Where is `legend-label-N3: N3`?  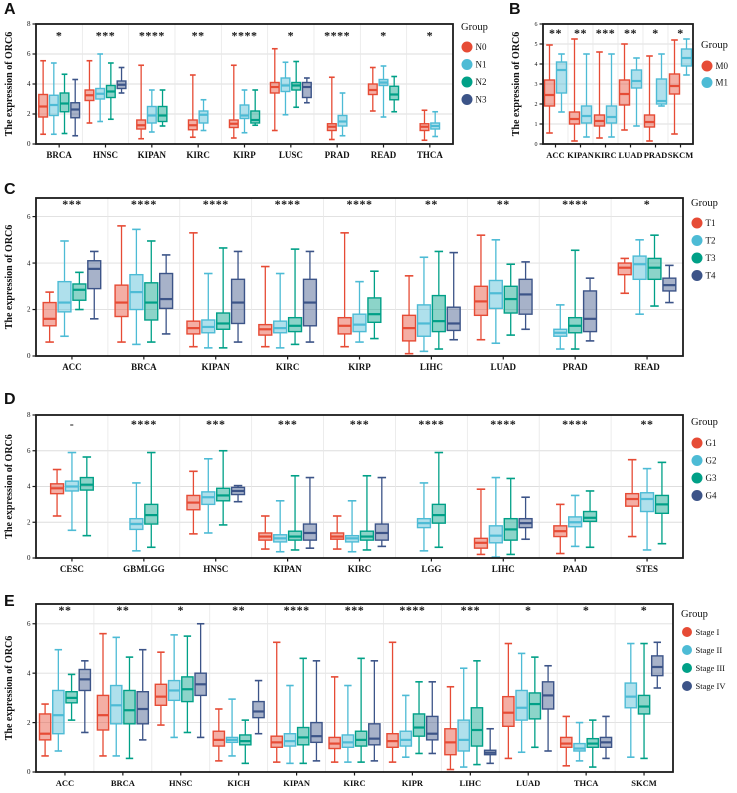 legend-label-N3: N3 is located at coordinates (481, 100).